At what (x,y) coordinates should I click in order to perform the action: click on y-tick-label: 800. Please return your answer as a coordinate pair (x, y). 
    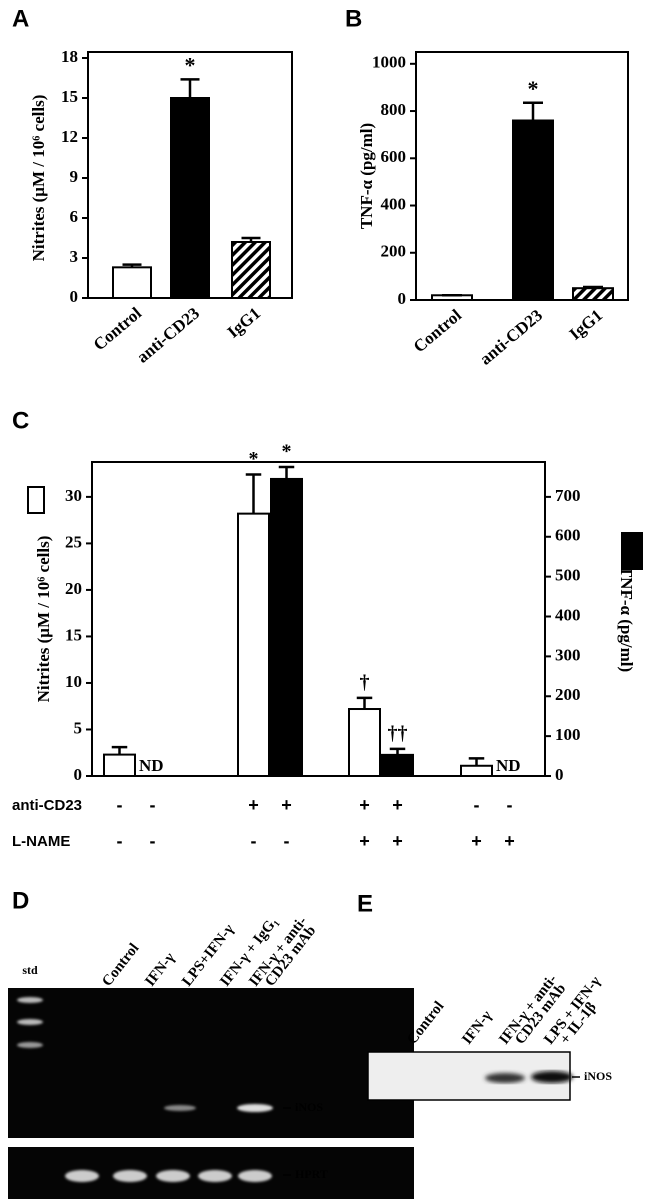
    Looking at the image, I should click on (394, 109).